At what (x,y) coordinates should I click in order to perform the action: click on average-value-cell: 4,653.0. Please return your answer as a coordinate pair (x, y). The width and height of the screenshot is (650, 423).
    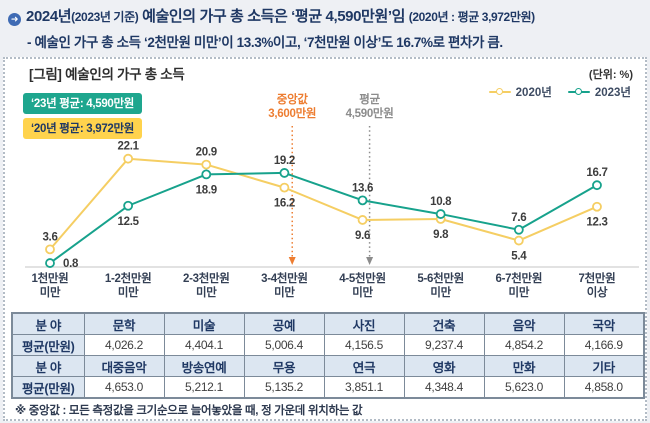
    Looking at the image, I should click on (124, 387).